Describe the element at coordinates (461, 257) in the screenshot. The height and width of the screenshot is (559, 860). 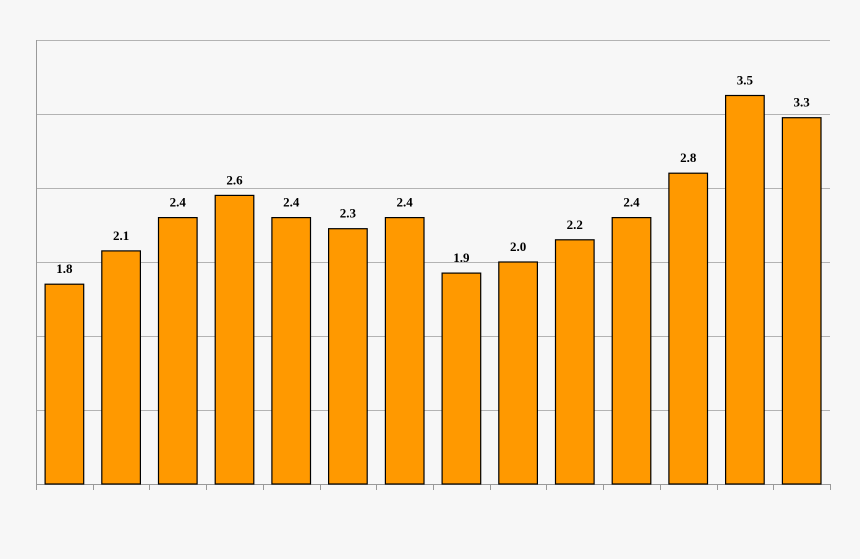
I see `data-label: 1.9` at that location.